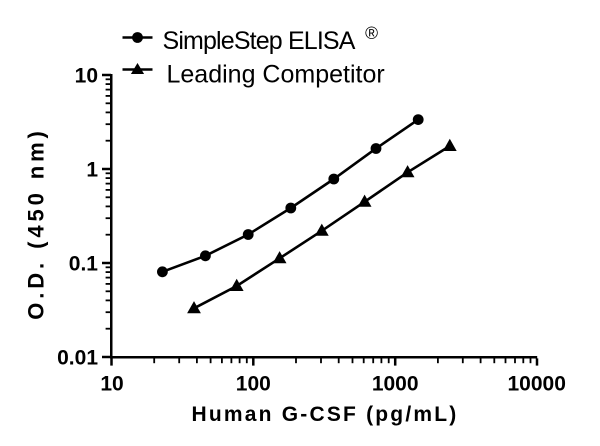  I want to click on svg-text: 100, so click(253, 384).